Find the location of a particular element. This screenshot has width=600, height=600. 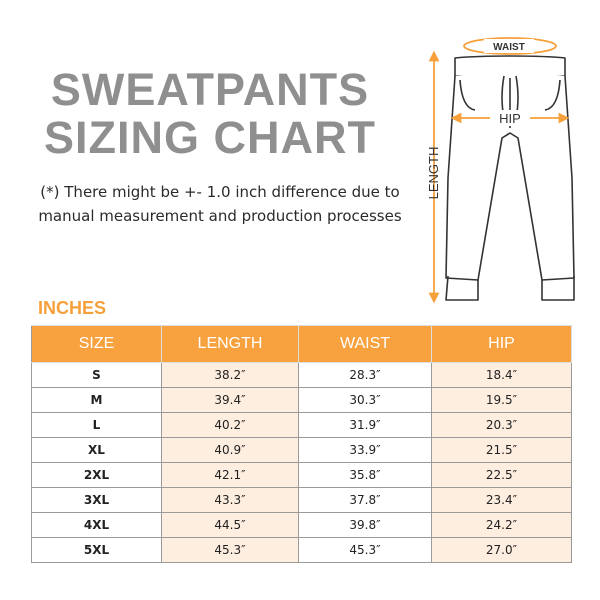

header-waist: WAIST is located at coordinates (365, 344).